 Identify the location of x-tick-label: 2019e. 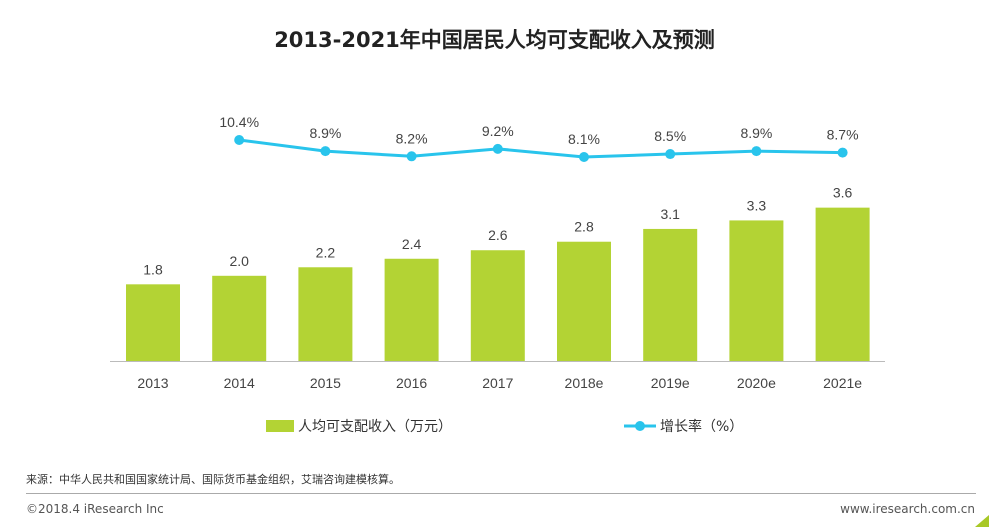
(670, 383).